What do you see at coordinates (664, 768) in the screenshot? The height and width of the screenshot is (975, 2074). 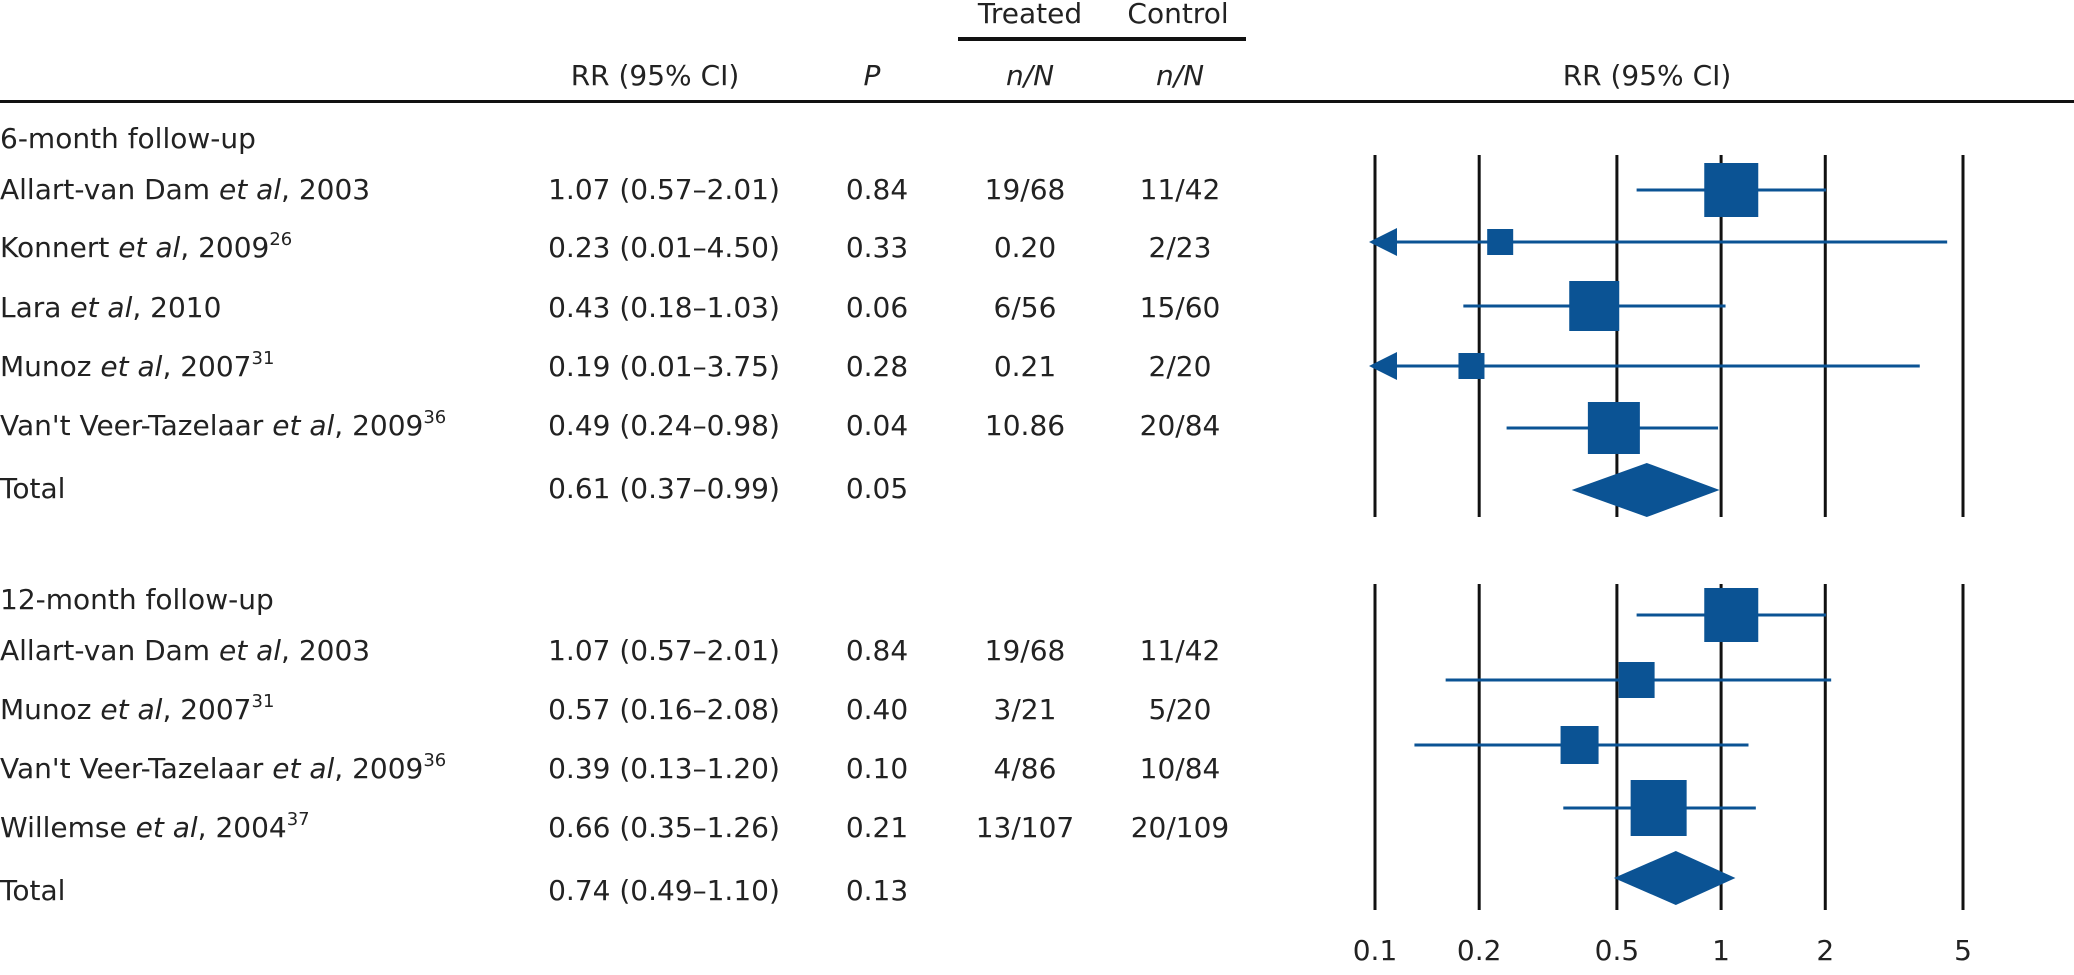 I see `study-rr-ci: 0.39 (0.13–1.20)` at bounding box center [664, 768].